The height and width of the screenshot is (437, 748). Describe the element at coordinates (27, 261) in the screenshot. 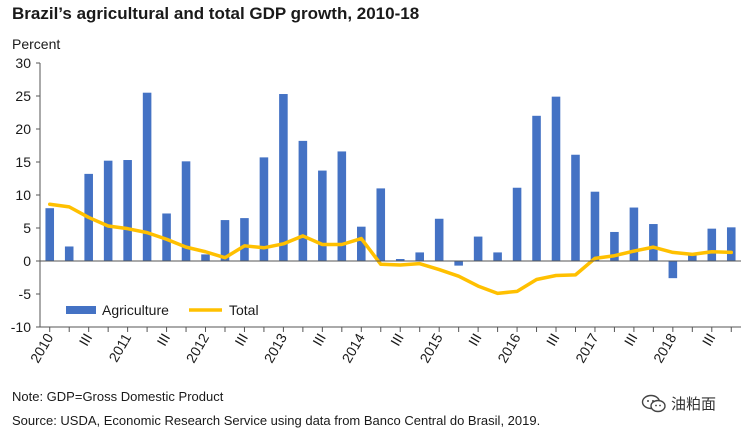

I see `y-tick-label: 0` at that location.